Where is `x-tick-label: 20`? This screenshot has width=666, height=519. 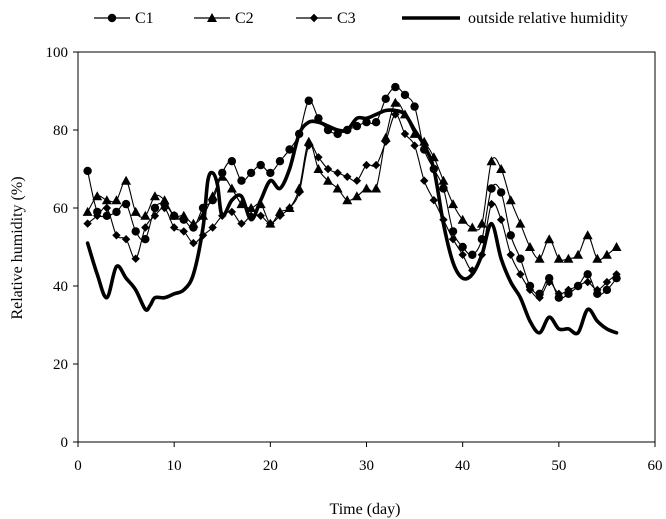 x-tick-label: 20 is located at coordinates (270, 466).